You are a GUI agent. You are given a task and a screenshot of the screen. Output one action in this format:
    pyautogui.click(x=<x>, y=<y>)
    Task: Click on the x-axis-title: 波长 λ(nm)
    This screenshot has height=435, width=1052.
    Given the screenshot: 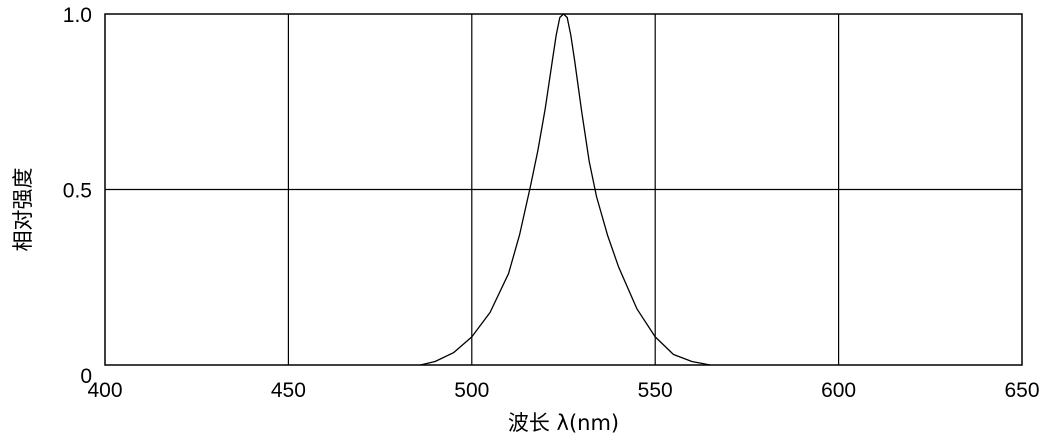 What is the action you would take?
    pyautogui.click(x=563, y=423)
    